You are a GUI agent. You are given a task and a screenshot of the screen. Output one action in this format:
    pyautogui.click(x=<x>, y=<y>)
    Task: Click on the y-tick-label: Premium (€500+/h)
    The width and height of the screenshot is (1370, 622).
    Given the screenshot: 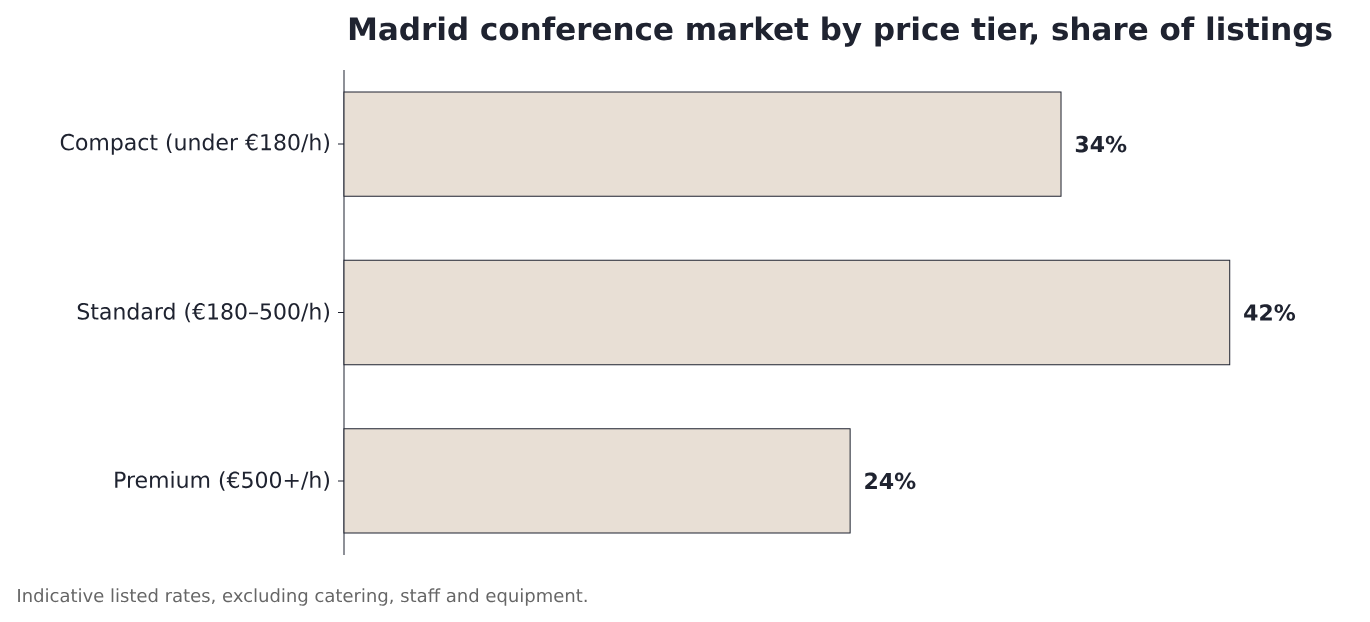 What is the action you would take?
    pyautogui.click(x=222, y=481)
    